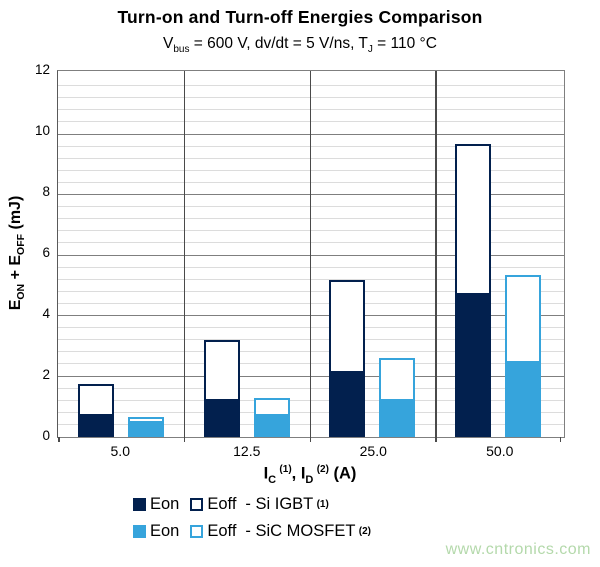 This screenshot has height=567, width=600. What do you see at coordinates (42, 130) in the screenshot?
I see `y-tick-label: 10` at bounding box center [42, 130].